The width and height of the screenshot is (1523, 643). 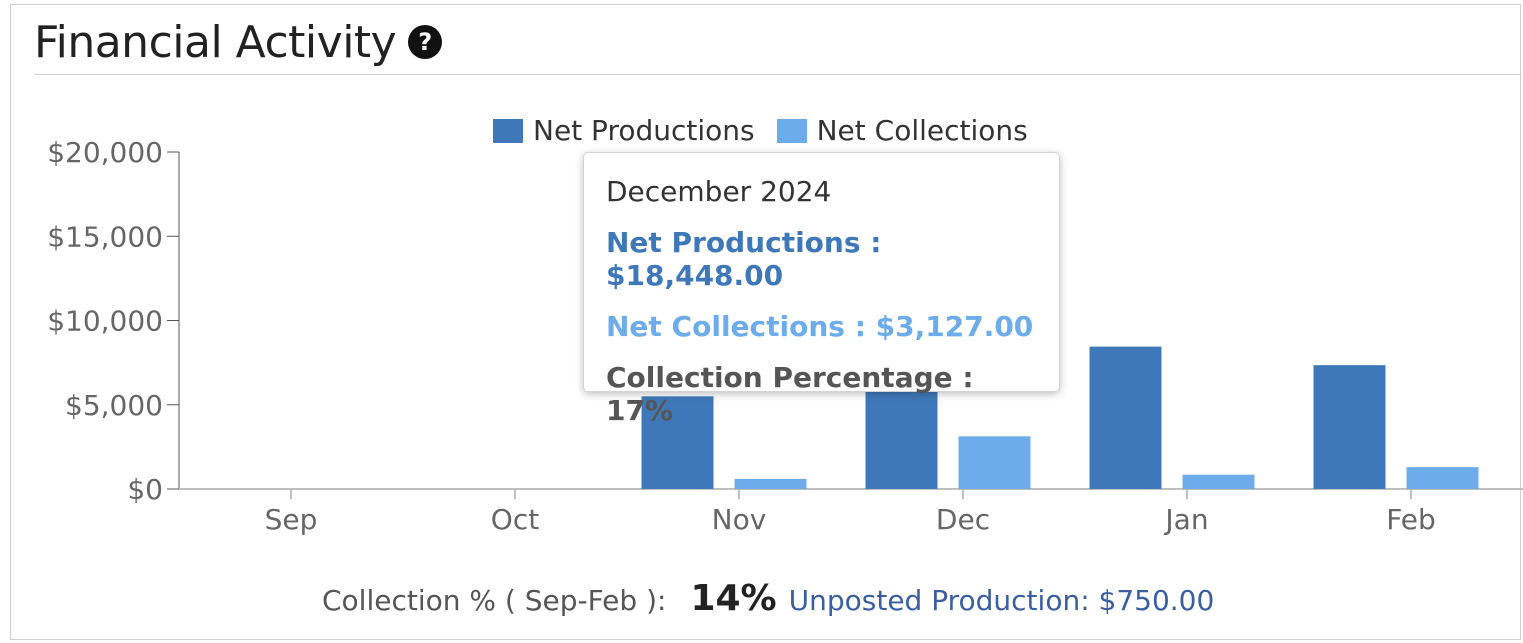 What do you see at coordinates (820, 326) in the screenshot?
I see `tooltip-net-collections: Net Collections : $3,127.00` at bounding box center [820, 326].